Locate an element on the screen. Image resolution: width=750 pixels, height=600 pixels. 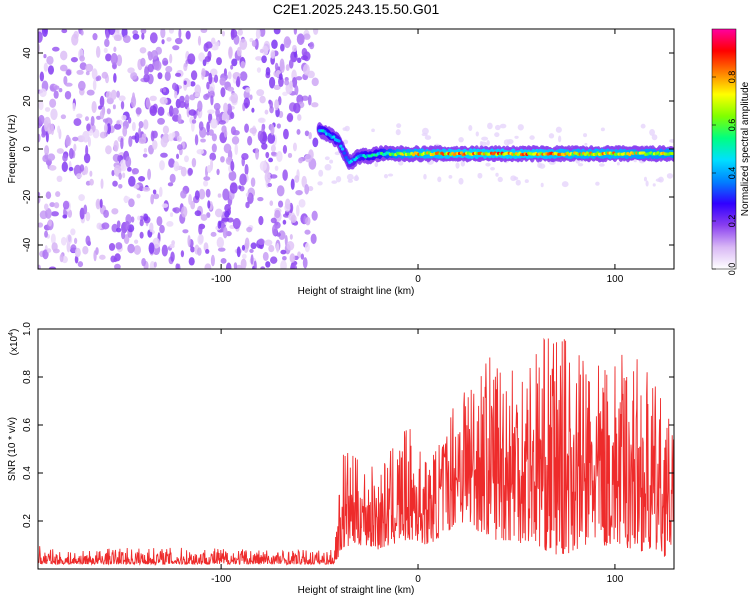
spectrogram-y-tick-label: 20 is located at coordinates (27, 101).